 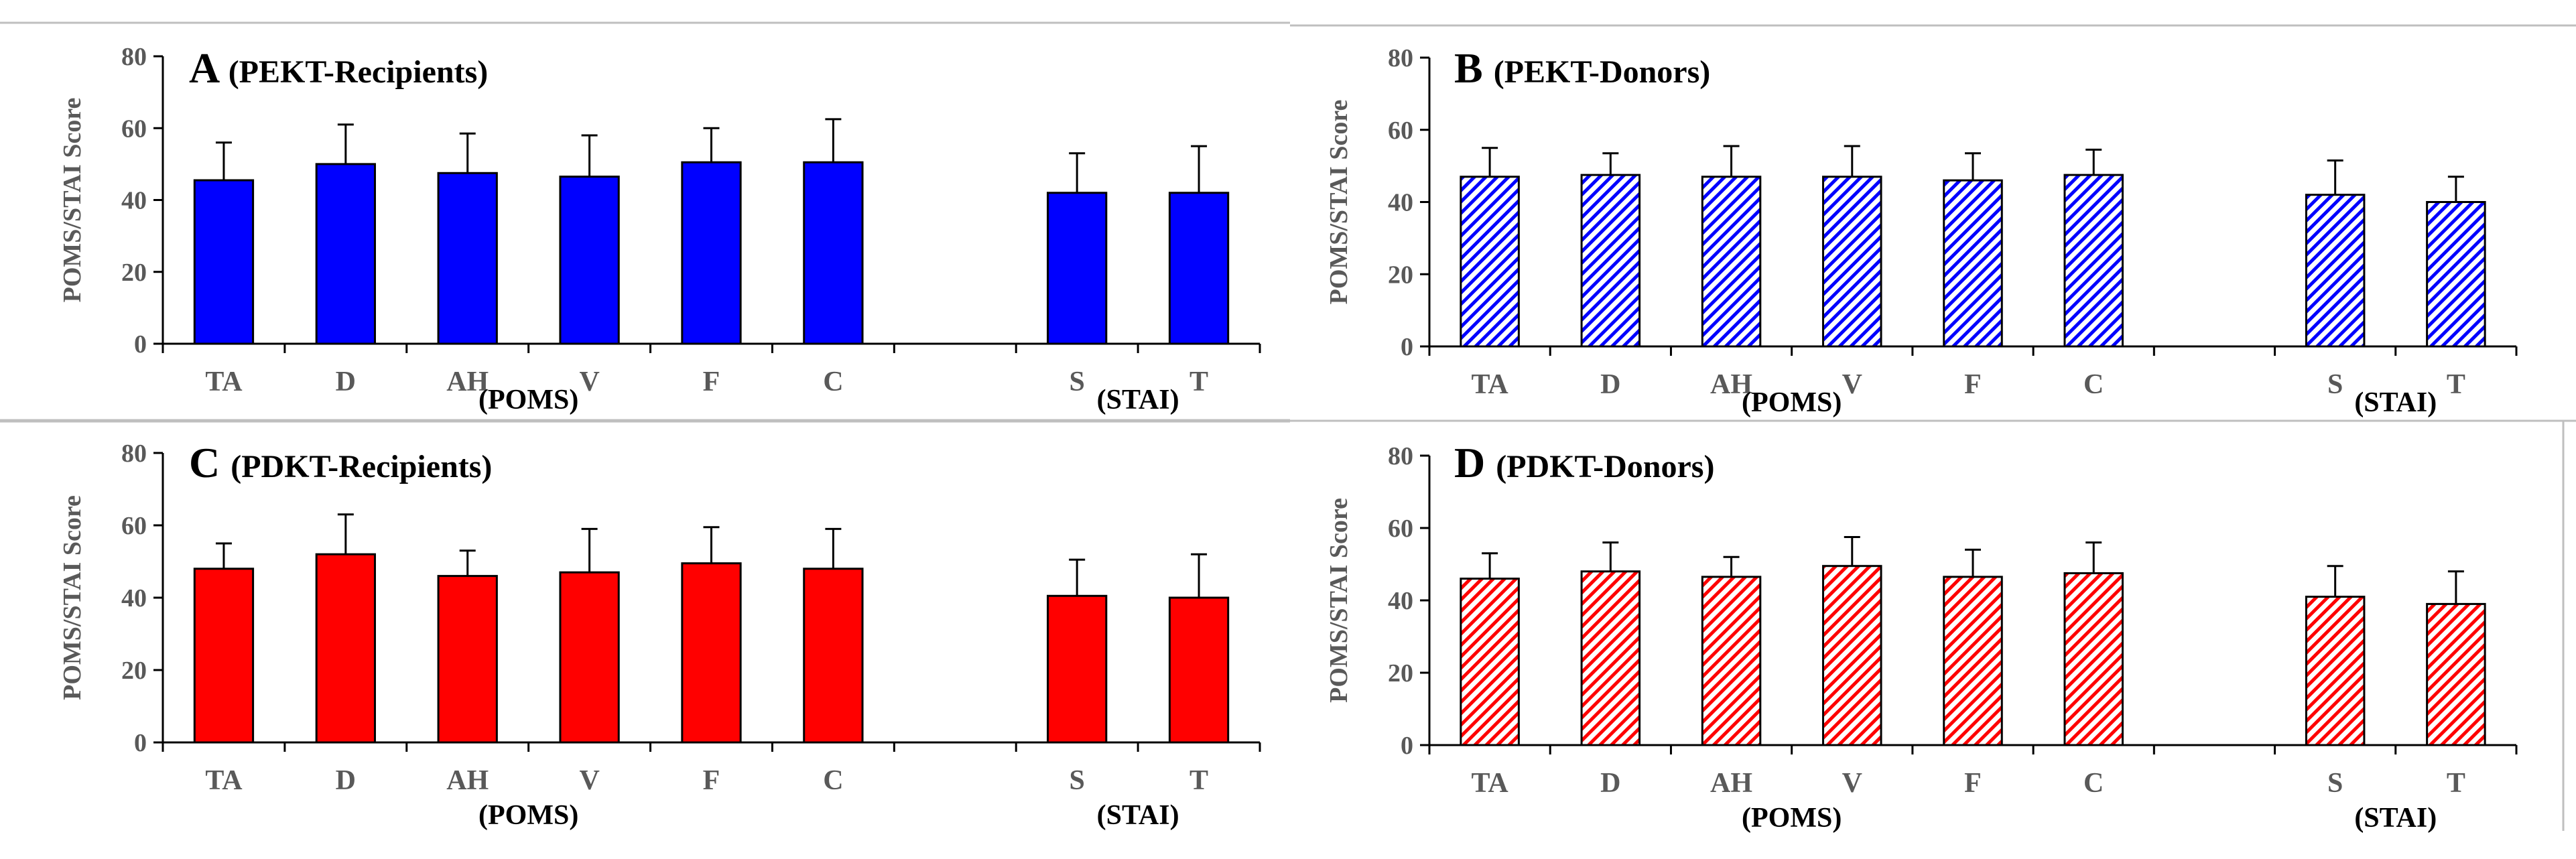 I want to click on panel-subtitle: (PEKT-Donors), so click(x=1602, y=72).